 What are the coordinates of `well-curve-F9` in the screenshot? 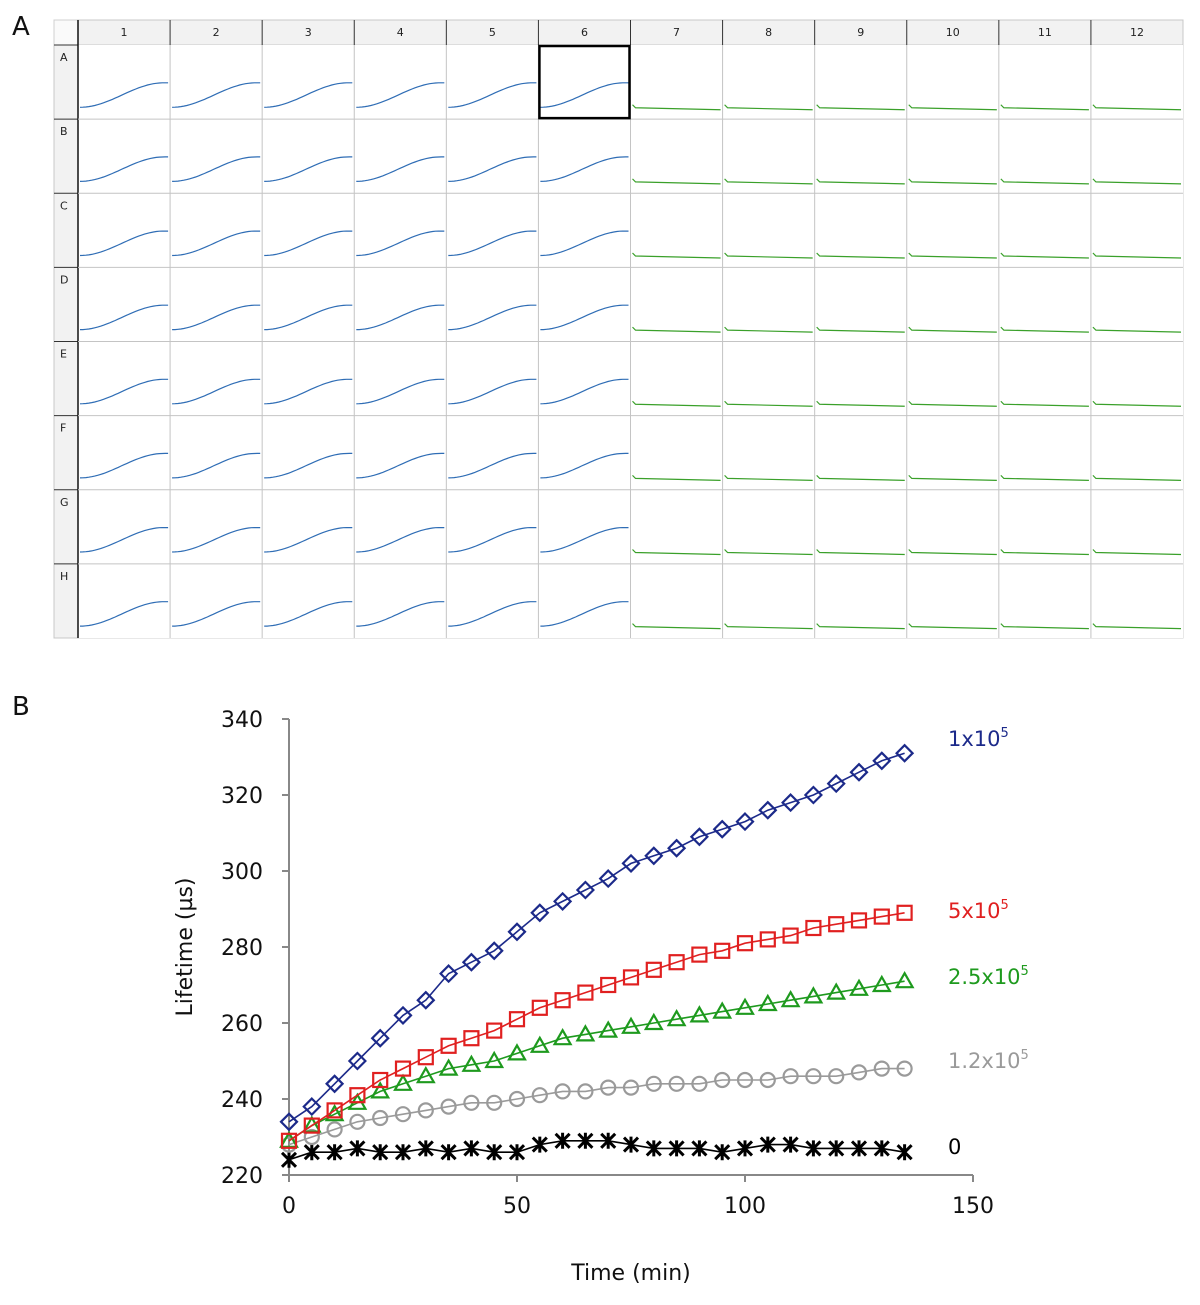 It's located at (860, 477).